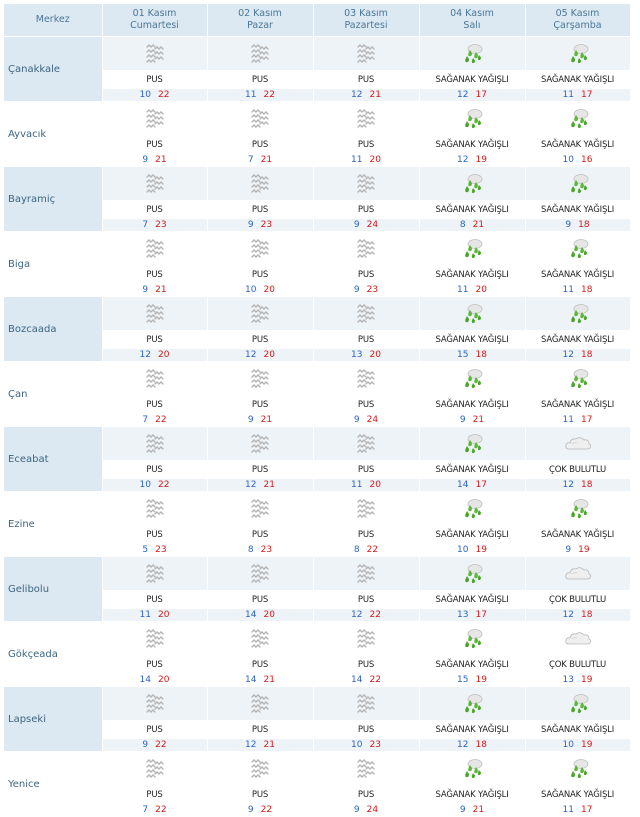 The width and height of the screenshot is (640, 817). I want to click on max-temperature: 21, so click(478, 225).